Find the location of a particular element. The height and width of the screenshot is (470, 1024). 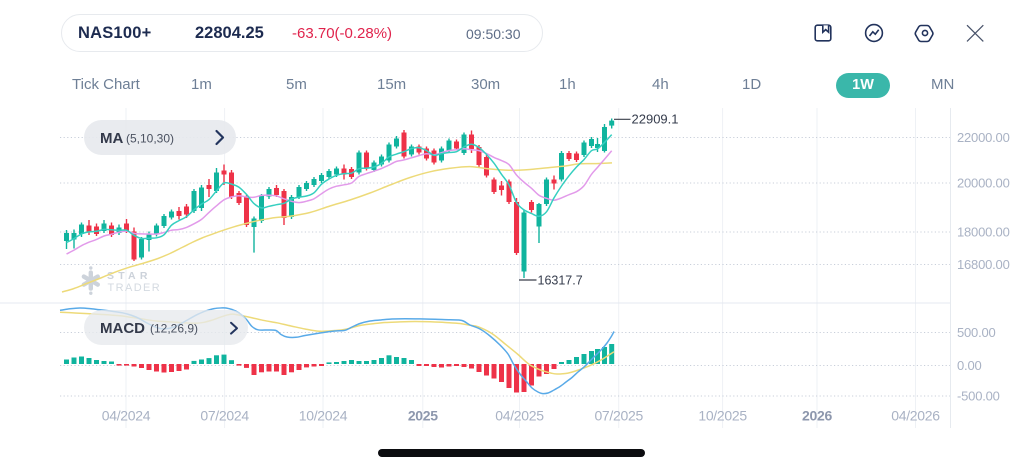

svg-text: 04/2024 is located at coordinates (126, 416).